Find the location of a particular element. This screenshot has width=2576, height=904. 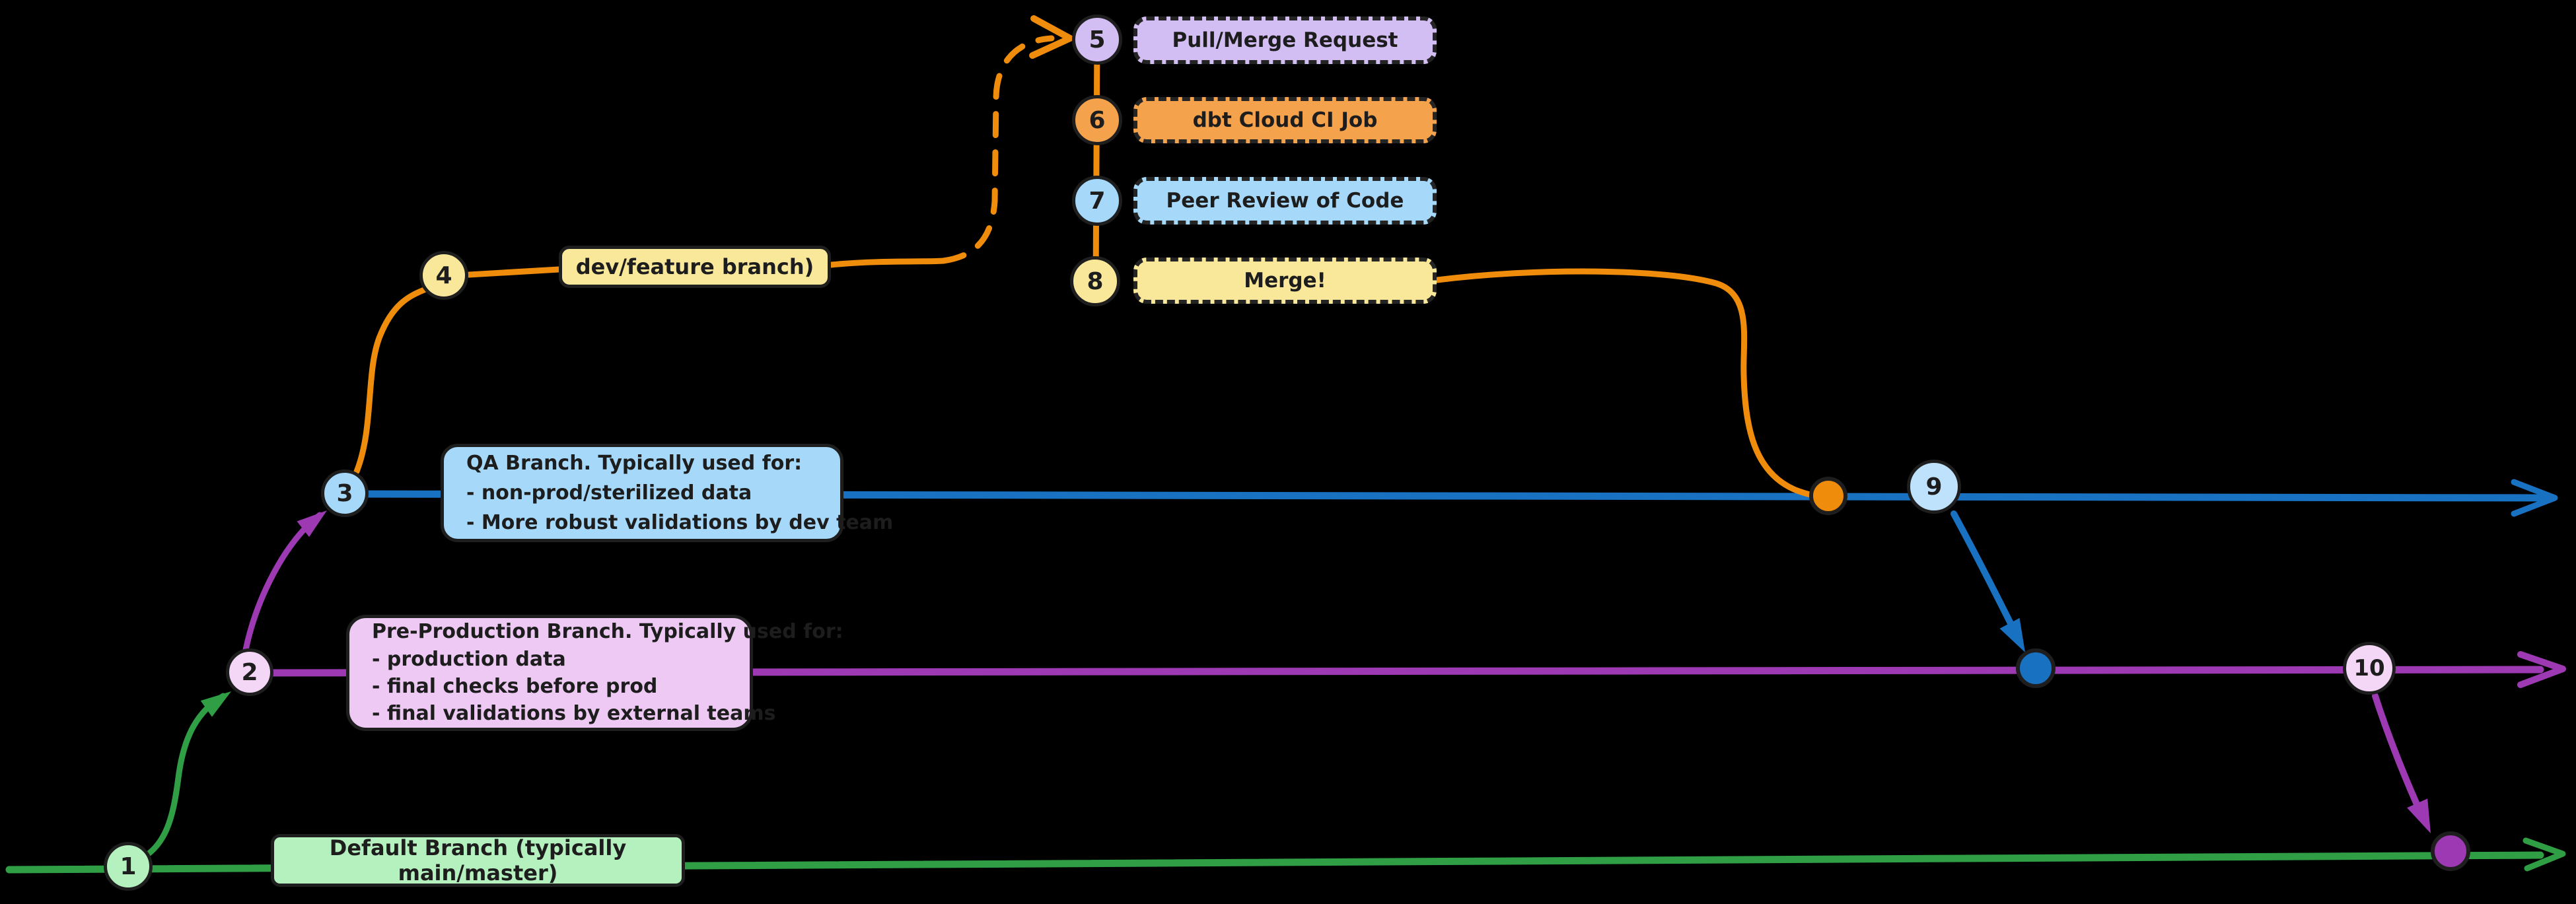

preprod-branch-arrowhead-icon is located at coordinates (2542, 669).